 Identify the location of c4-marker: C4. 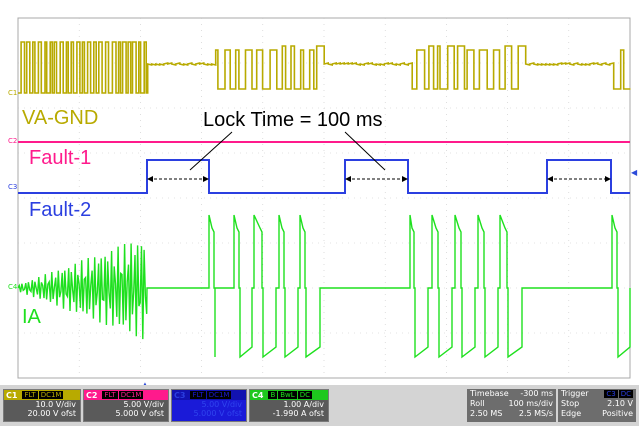
(13, 287).